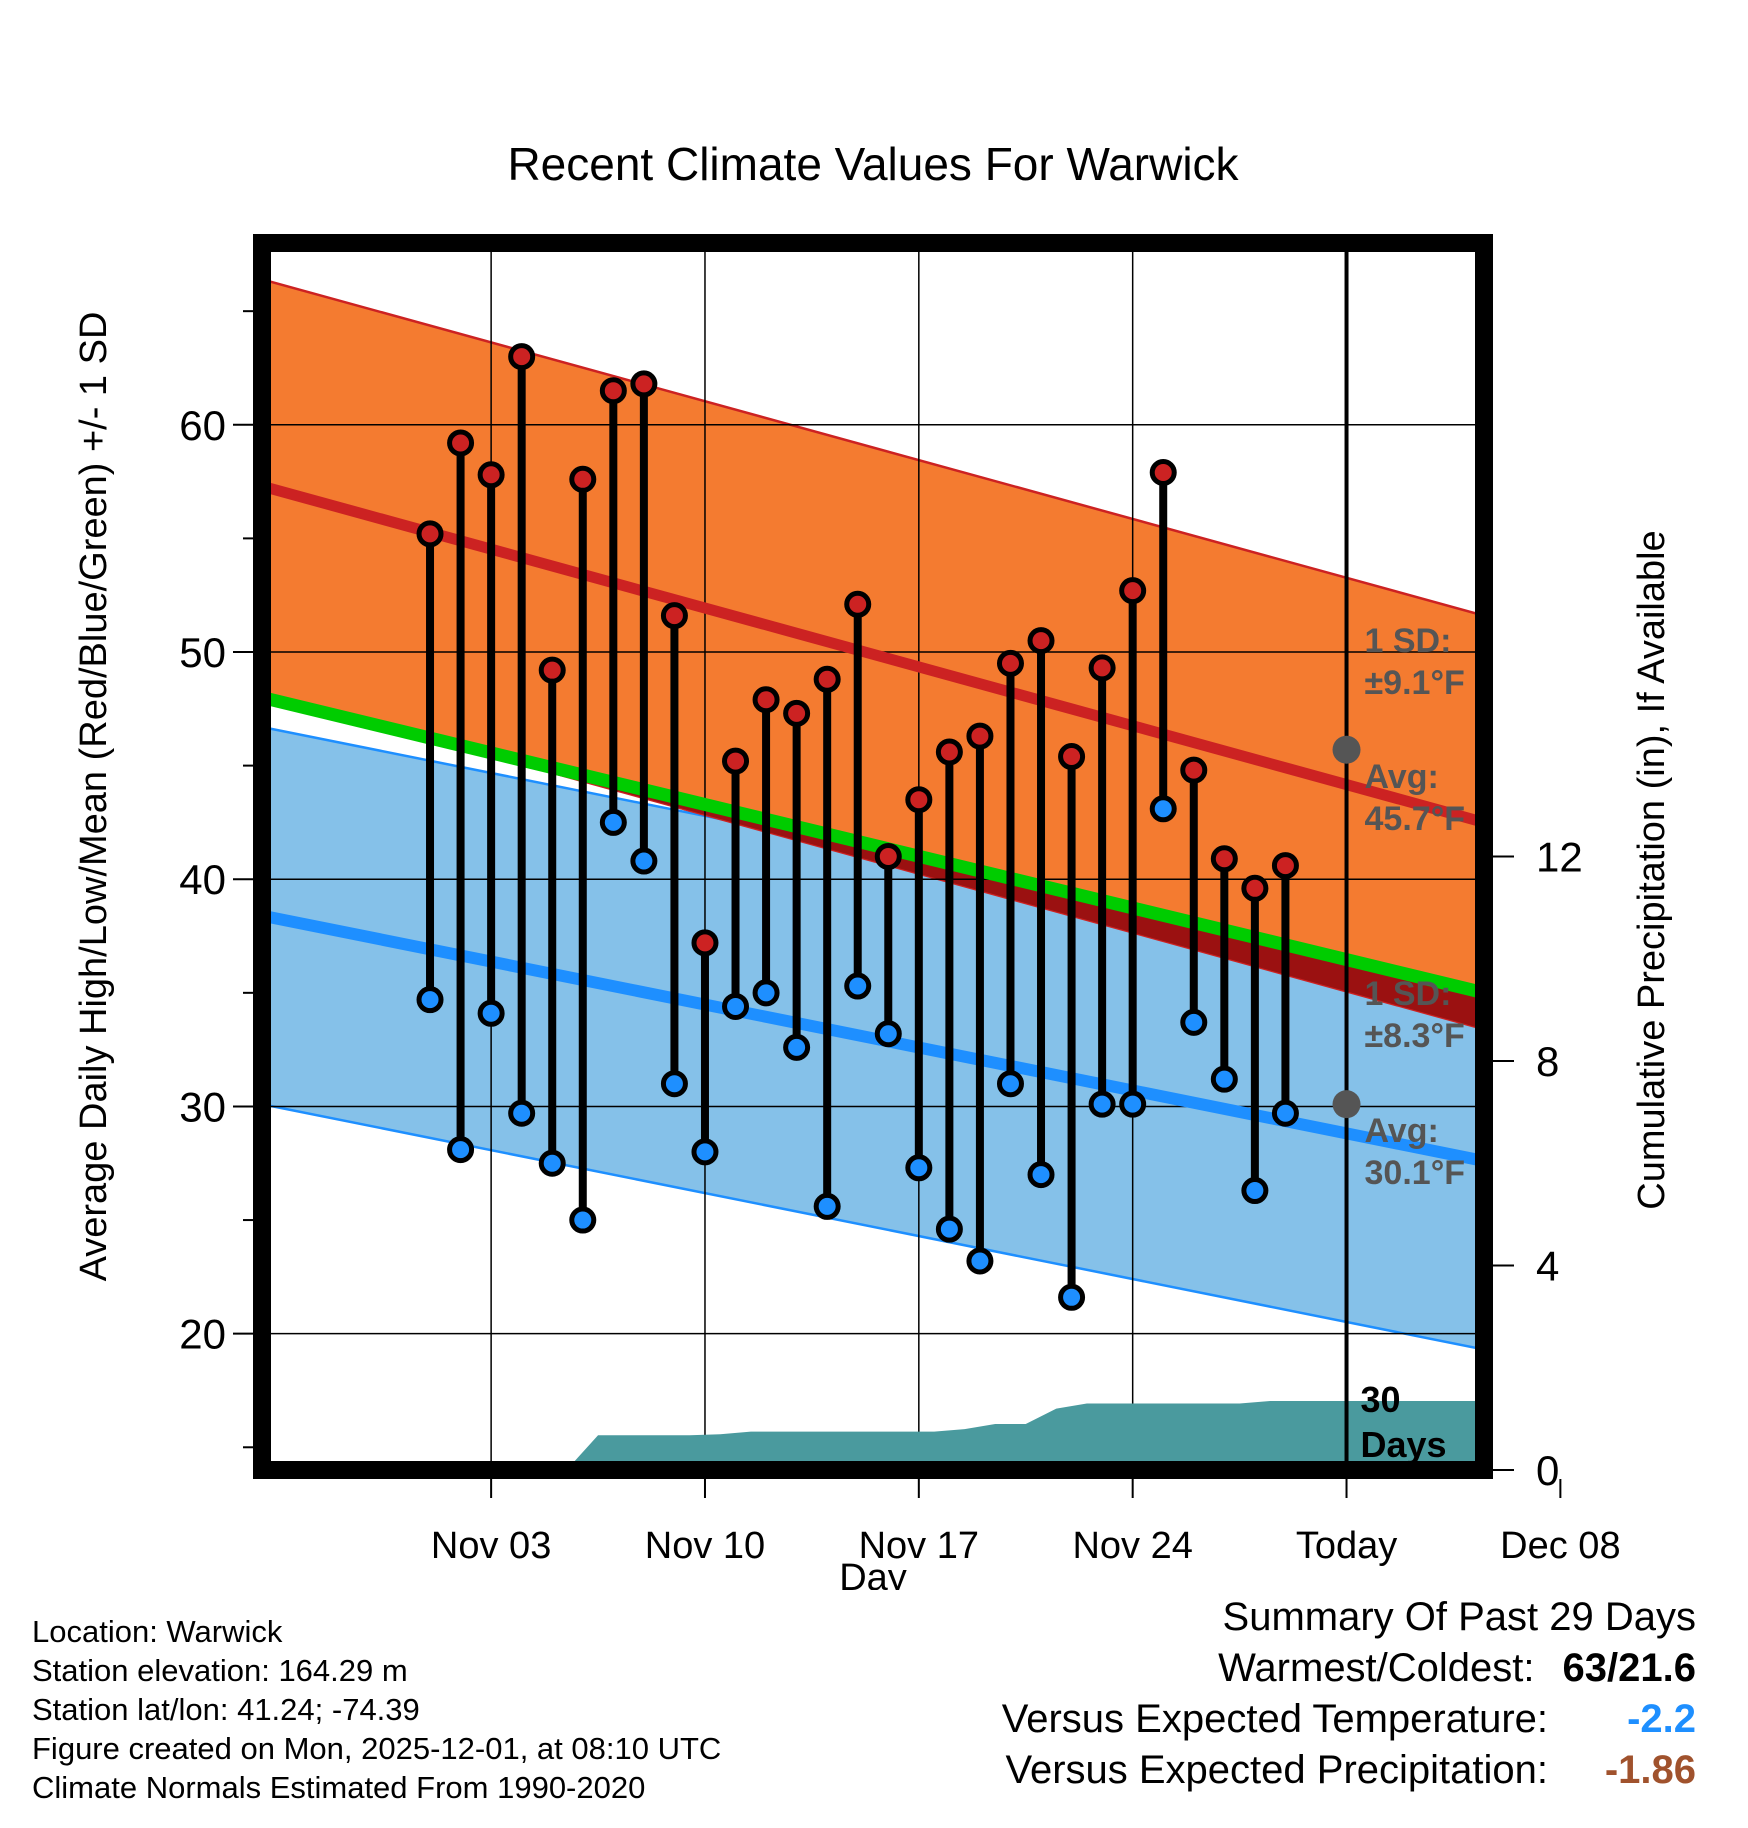 The width and height of the screenshot is (1748, 1828). Describe the element at coordinates (1650, 1770) in the screenshot. I see `precip-diff-value: -1.86` at that location.